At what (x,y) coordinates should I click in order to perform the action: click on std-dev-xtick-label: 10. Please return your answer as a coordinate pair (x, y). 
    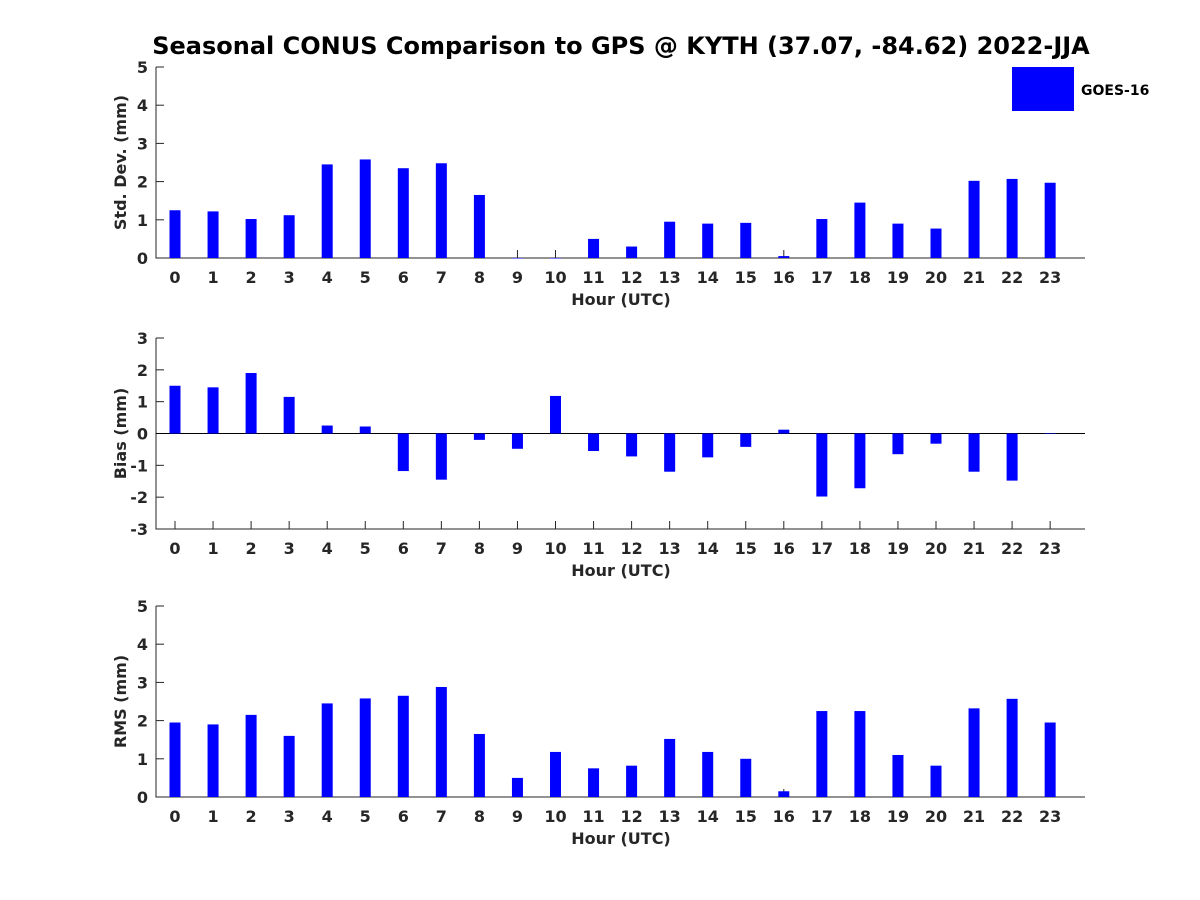
    Looking at the image, I should click on (555, 277).